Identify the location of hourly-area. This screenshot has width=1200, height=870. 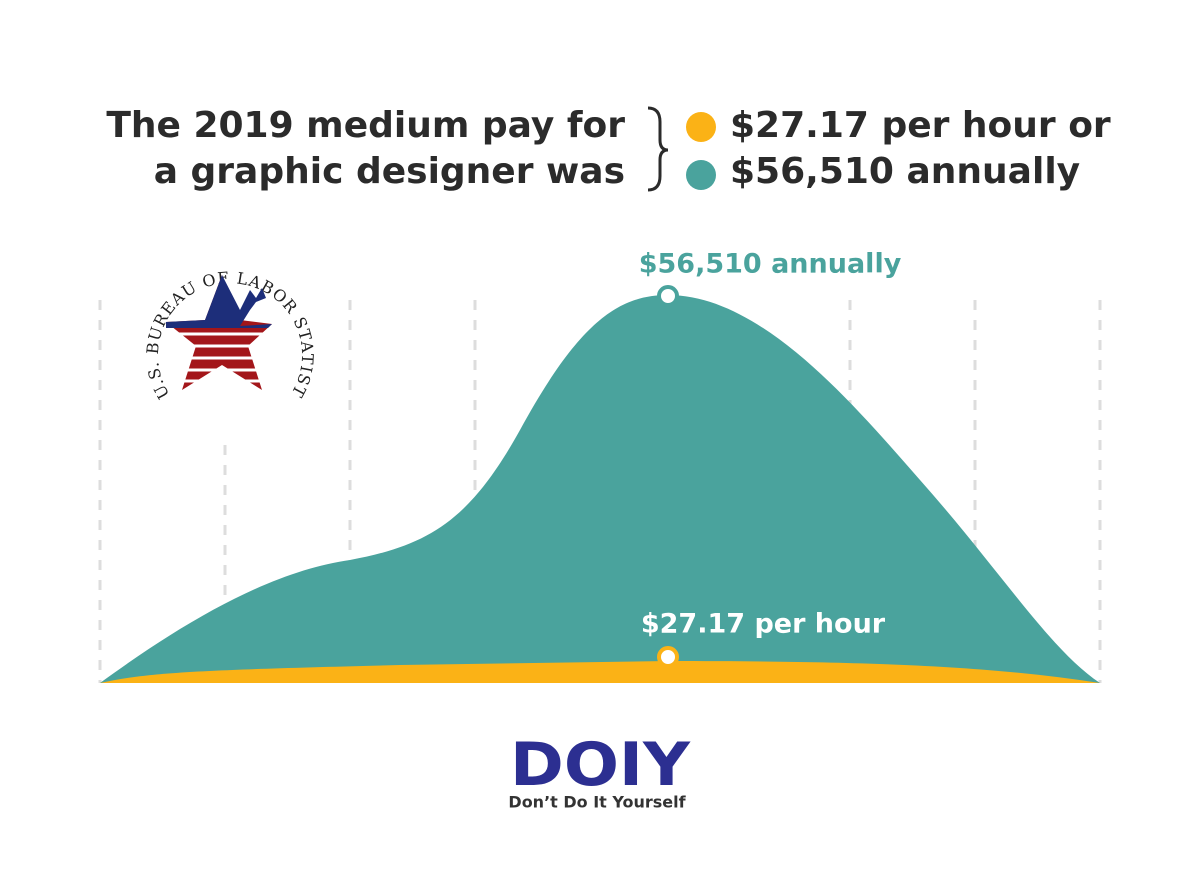
(600, 672).